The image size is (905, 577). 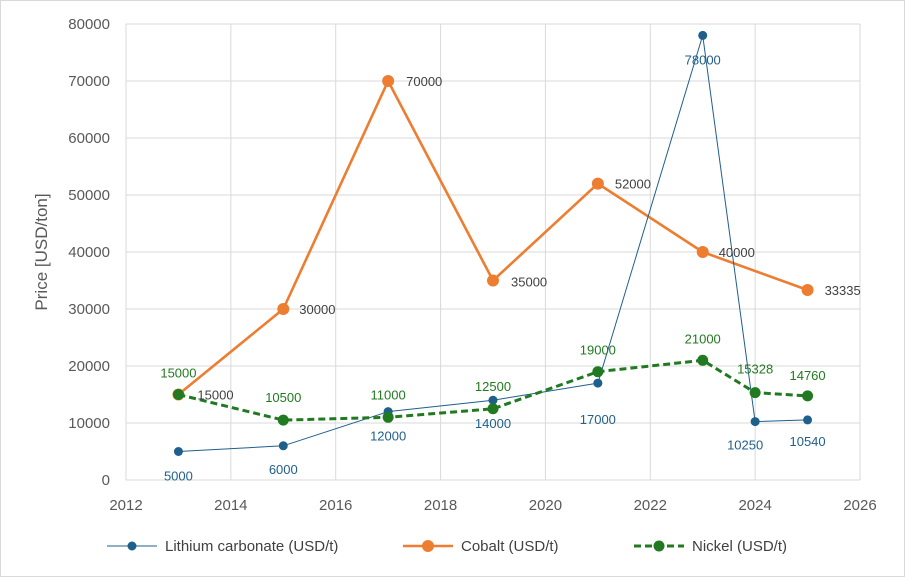 I want to click on y-tick-label: 50000, so click(x=89, y=195).